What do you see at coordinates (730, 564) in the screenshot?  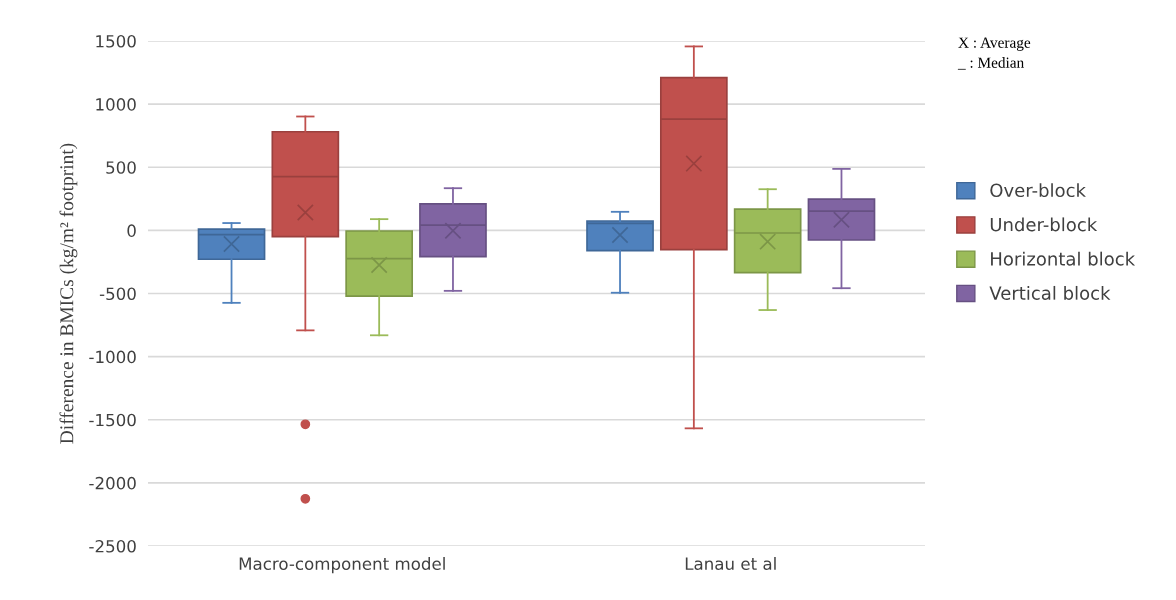 I see `x-tick-label: Lanau et al` at bounding box center [730, 564].